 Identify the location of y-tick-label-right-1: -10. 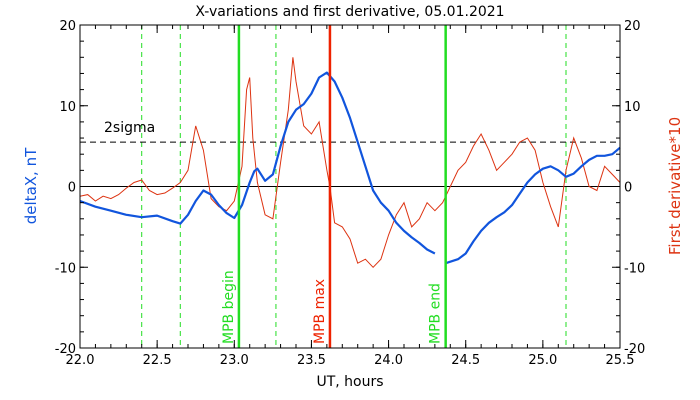
(634, 268).